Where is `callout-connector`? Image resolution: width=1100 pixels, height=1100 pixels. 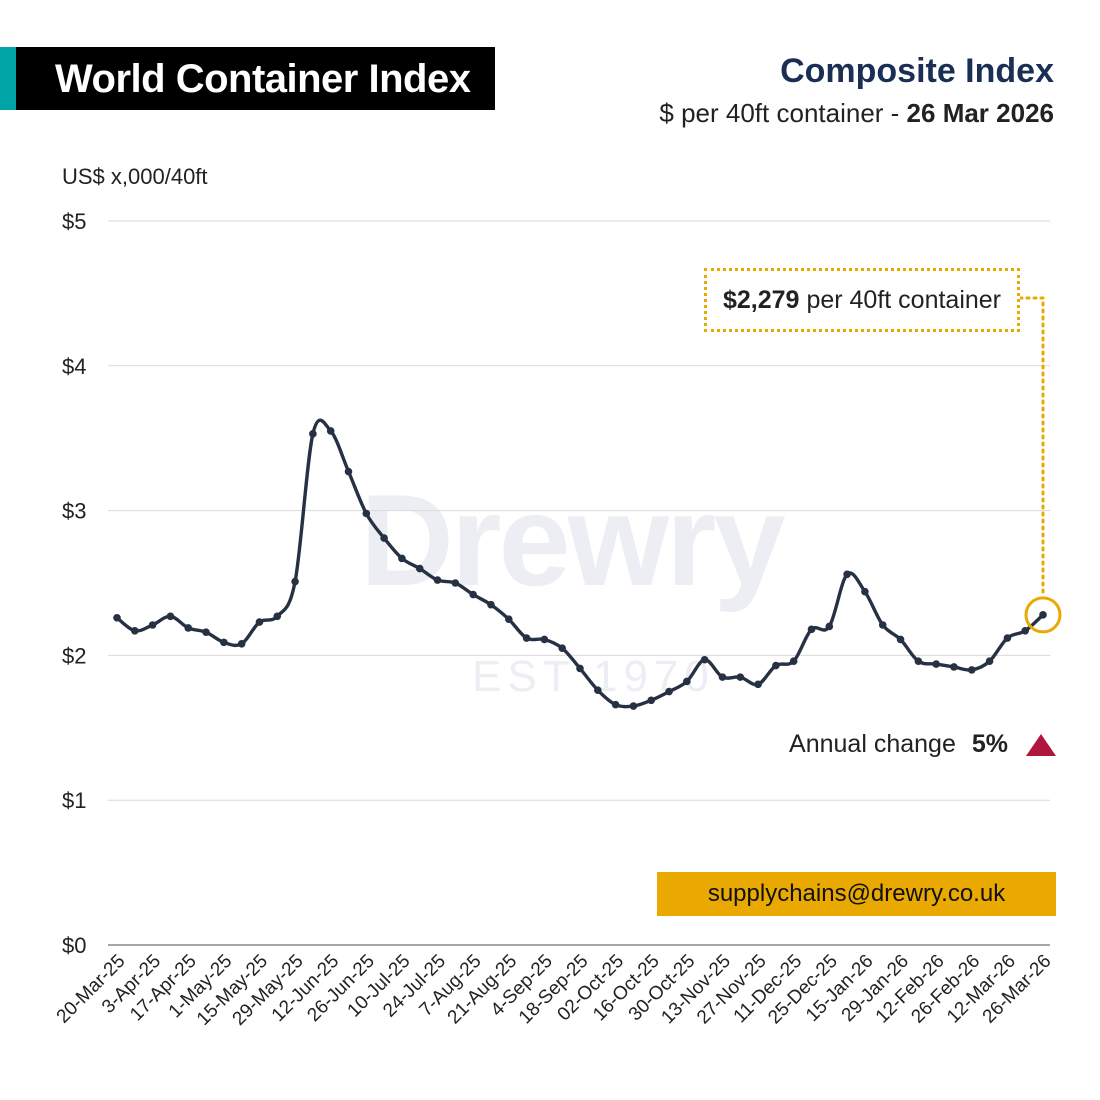 callout-connector is located at coordinates (1031, 447).